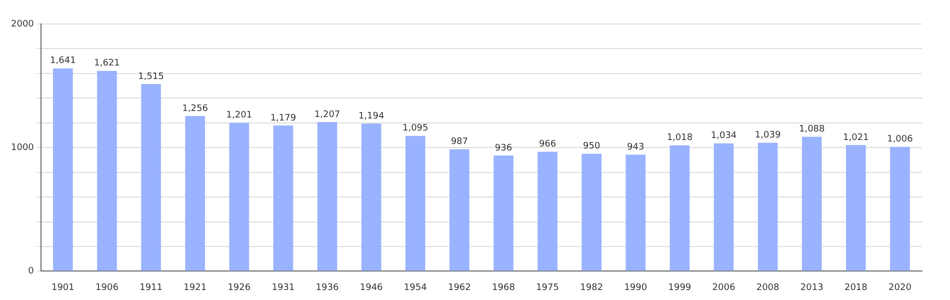  I want to click on x-tick-label: 1936, so click(327, 287).